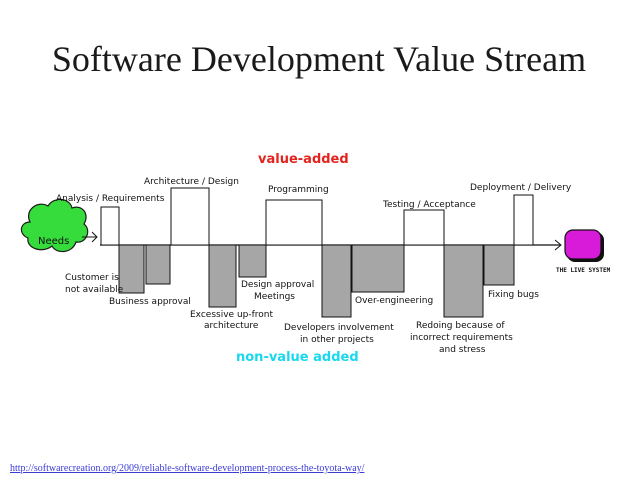 The image size is (638, 479). Describe the element at coordinates (513, 295) in the screenshot. I see `label-fixing-bugs: Fixing bugs` at that location.